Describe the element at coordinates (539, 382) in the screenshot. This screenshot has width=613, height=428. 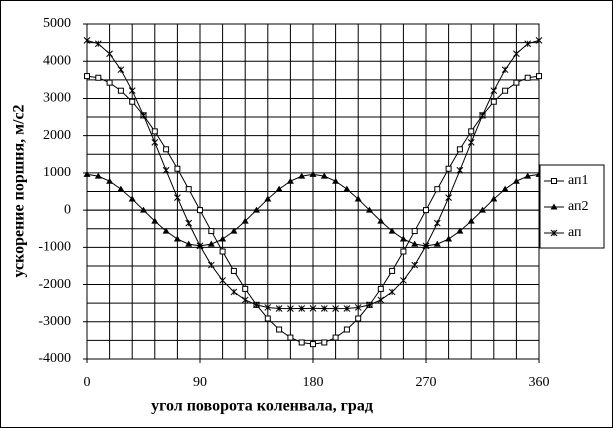
I see `x-tick-label: 360` at that location.